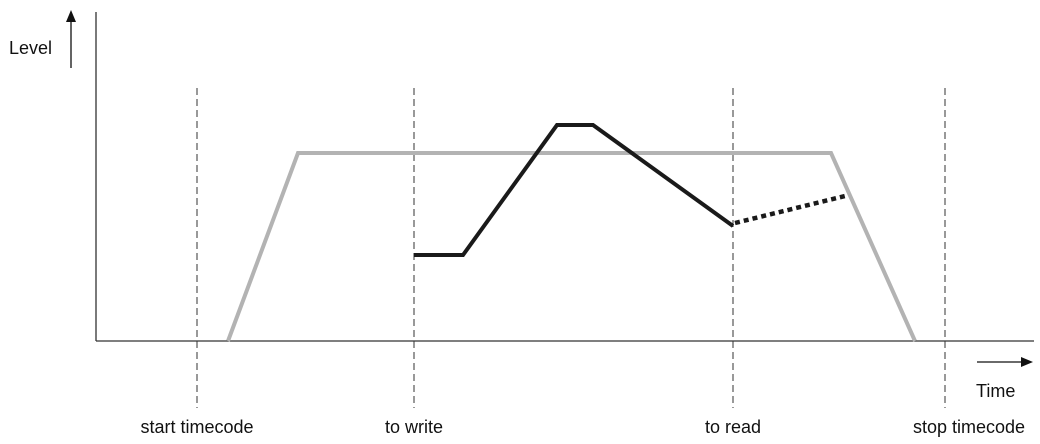  Describe the element at coordinates (414, 427) in the screenshot. I see `to-write-label: to write` at that location.